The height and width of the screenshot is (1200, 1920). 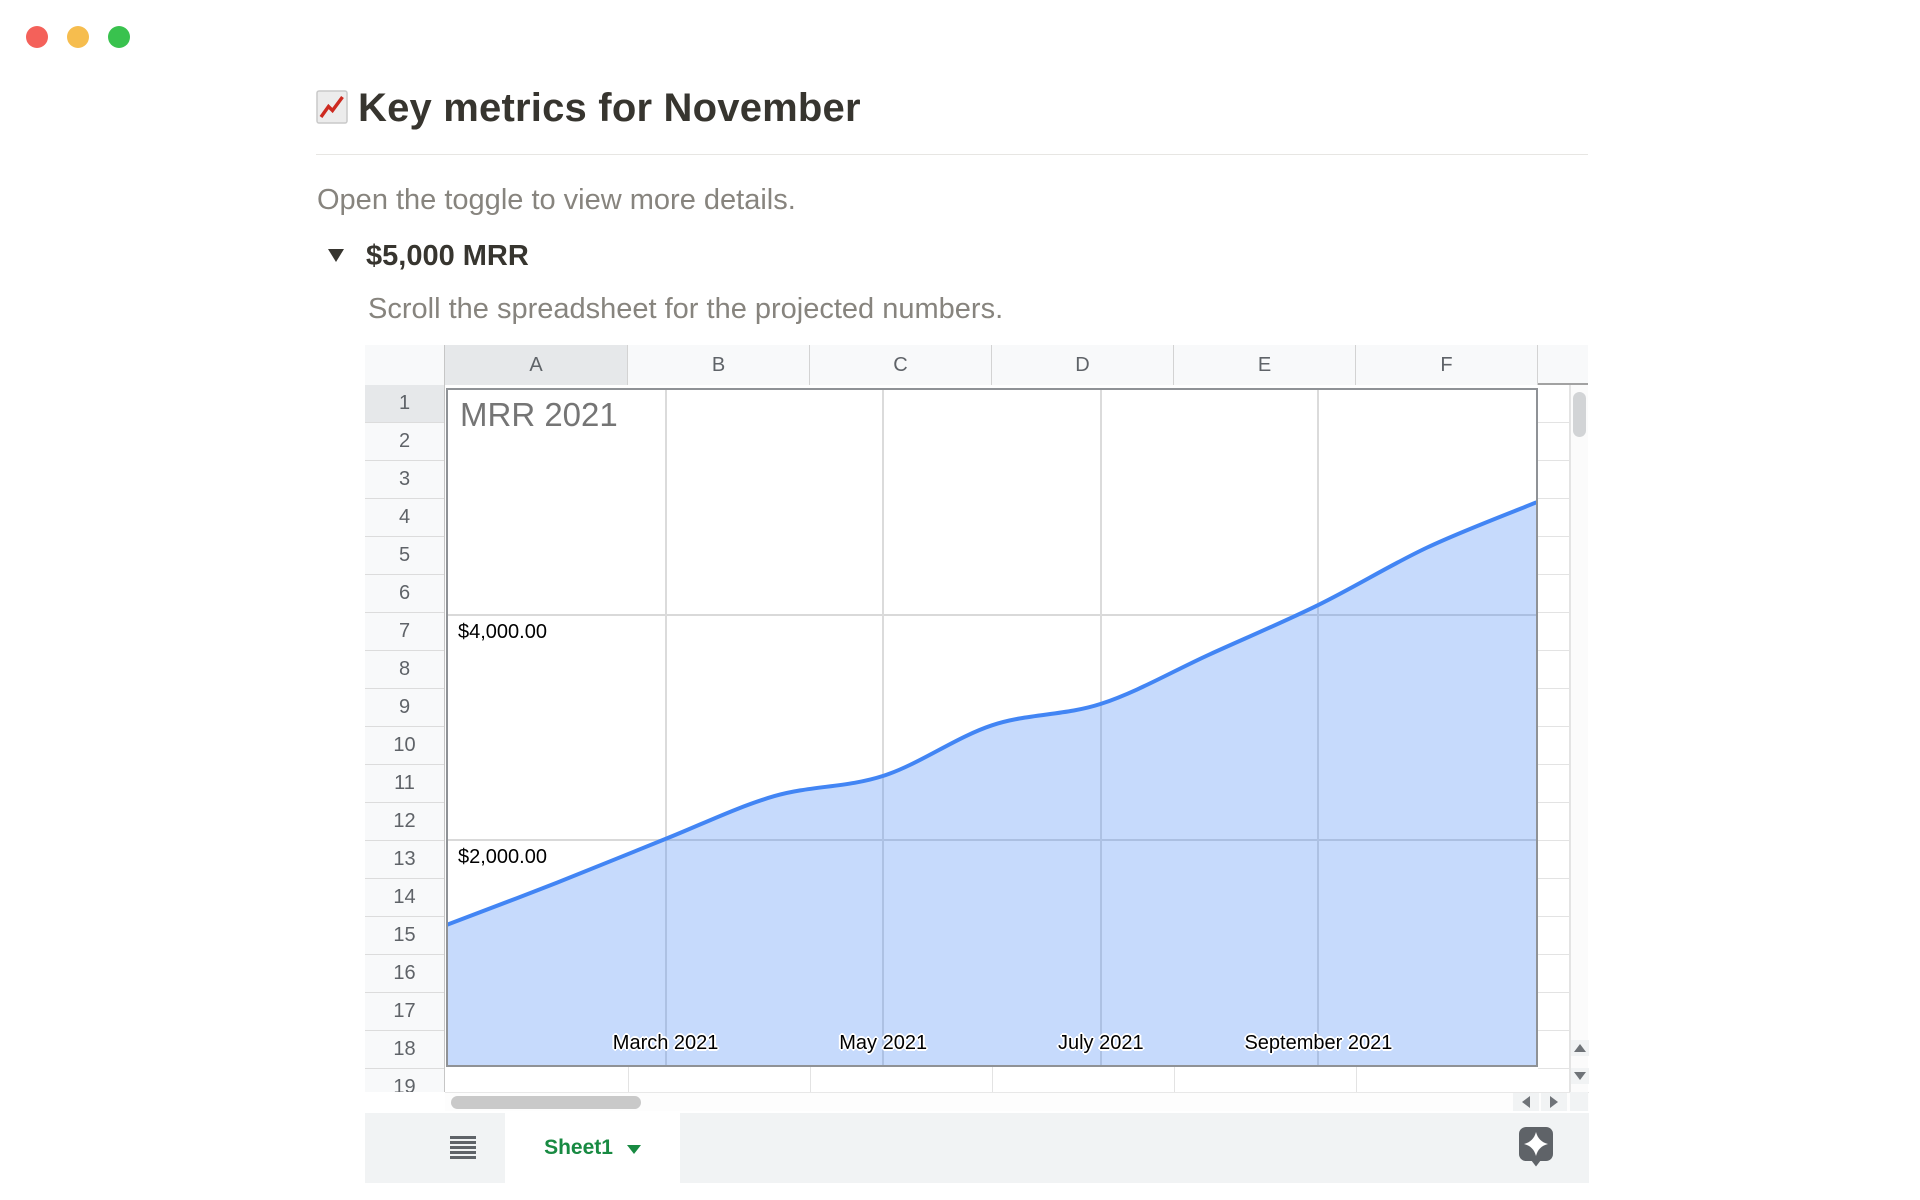 What do you see at coordinates (404, 974) in the screenshot?
I see `row-header-16: 16` at bounding box center [404, 974].